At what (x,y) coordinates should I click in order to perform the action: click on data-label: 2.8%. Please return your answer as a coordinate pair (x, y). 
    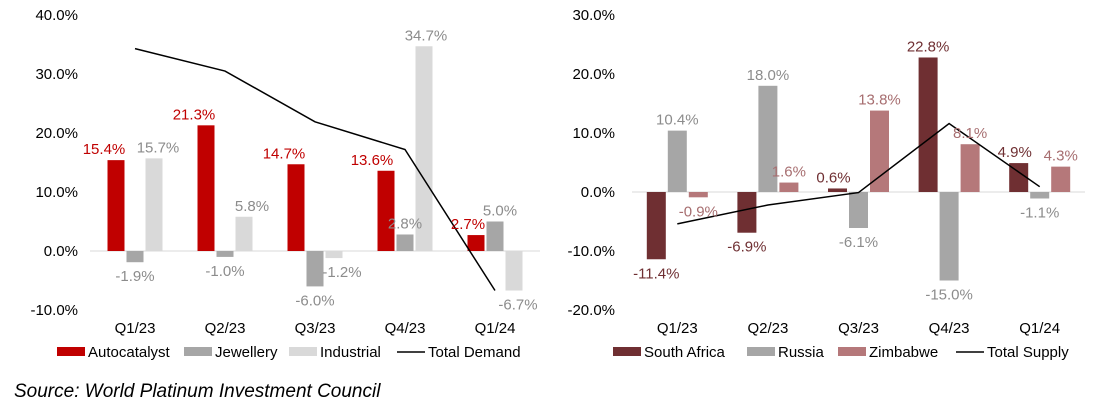
    Looking at the image, I should click on (405, 223).